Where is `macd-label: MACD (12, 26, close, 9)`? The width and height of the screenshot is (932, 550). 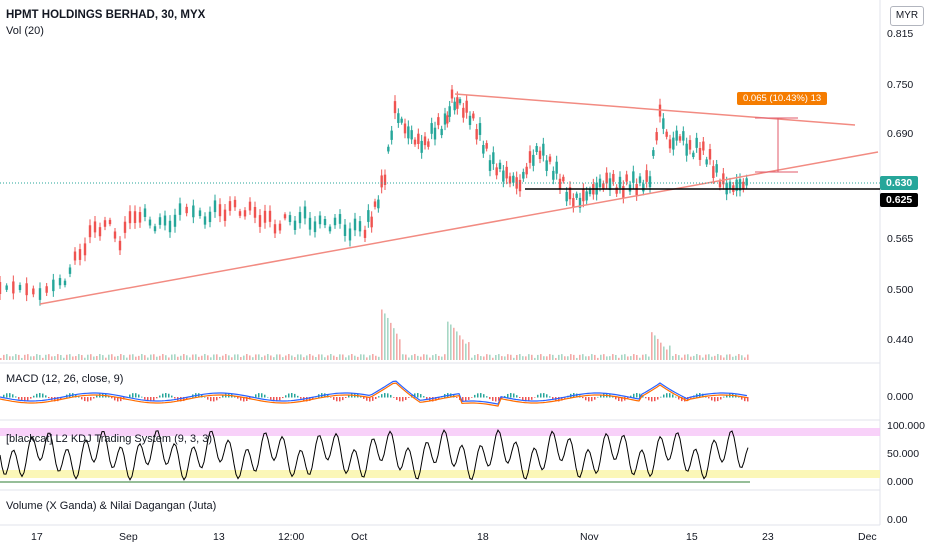 macd-label: MACD (12, 26, close, 9) is located at coordinates (65, 379).